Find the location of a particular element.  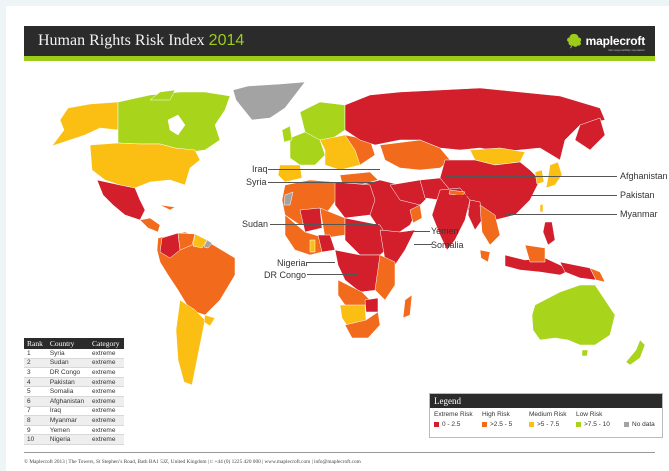

logo-subtext: risk responsibility reputation is located at coordinates (626, 50).